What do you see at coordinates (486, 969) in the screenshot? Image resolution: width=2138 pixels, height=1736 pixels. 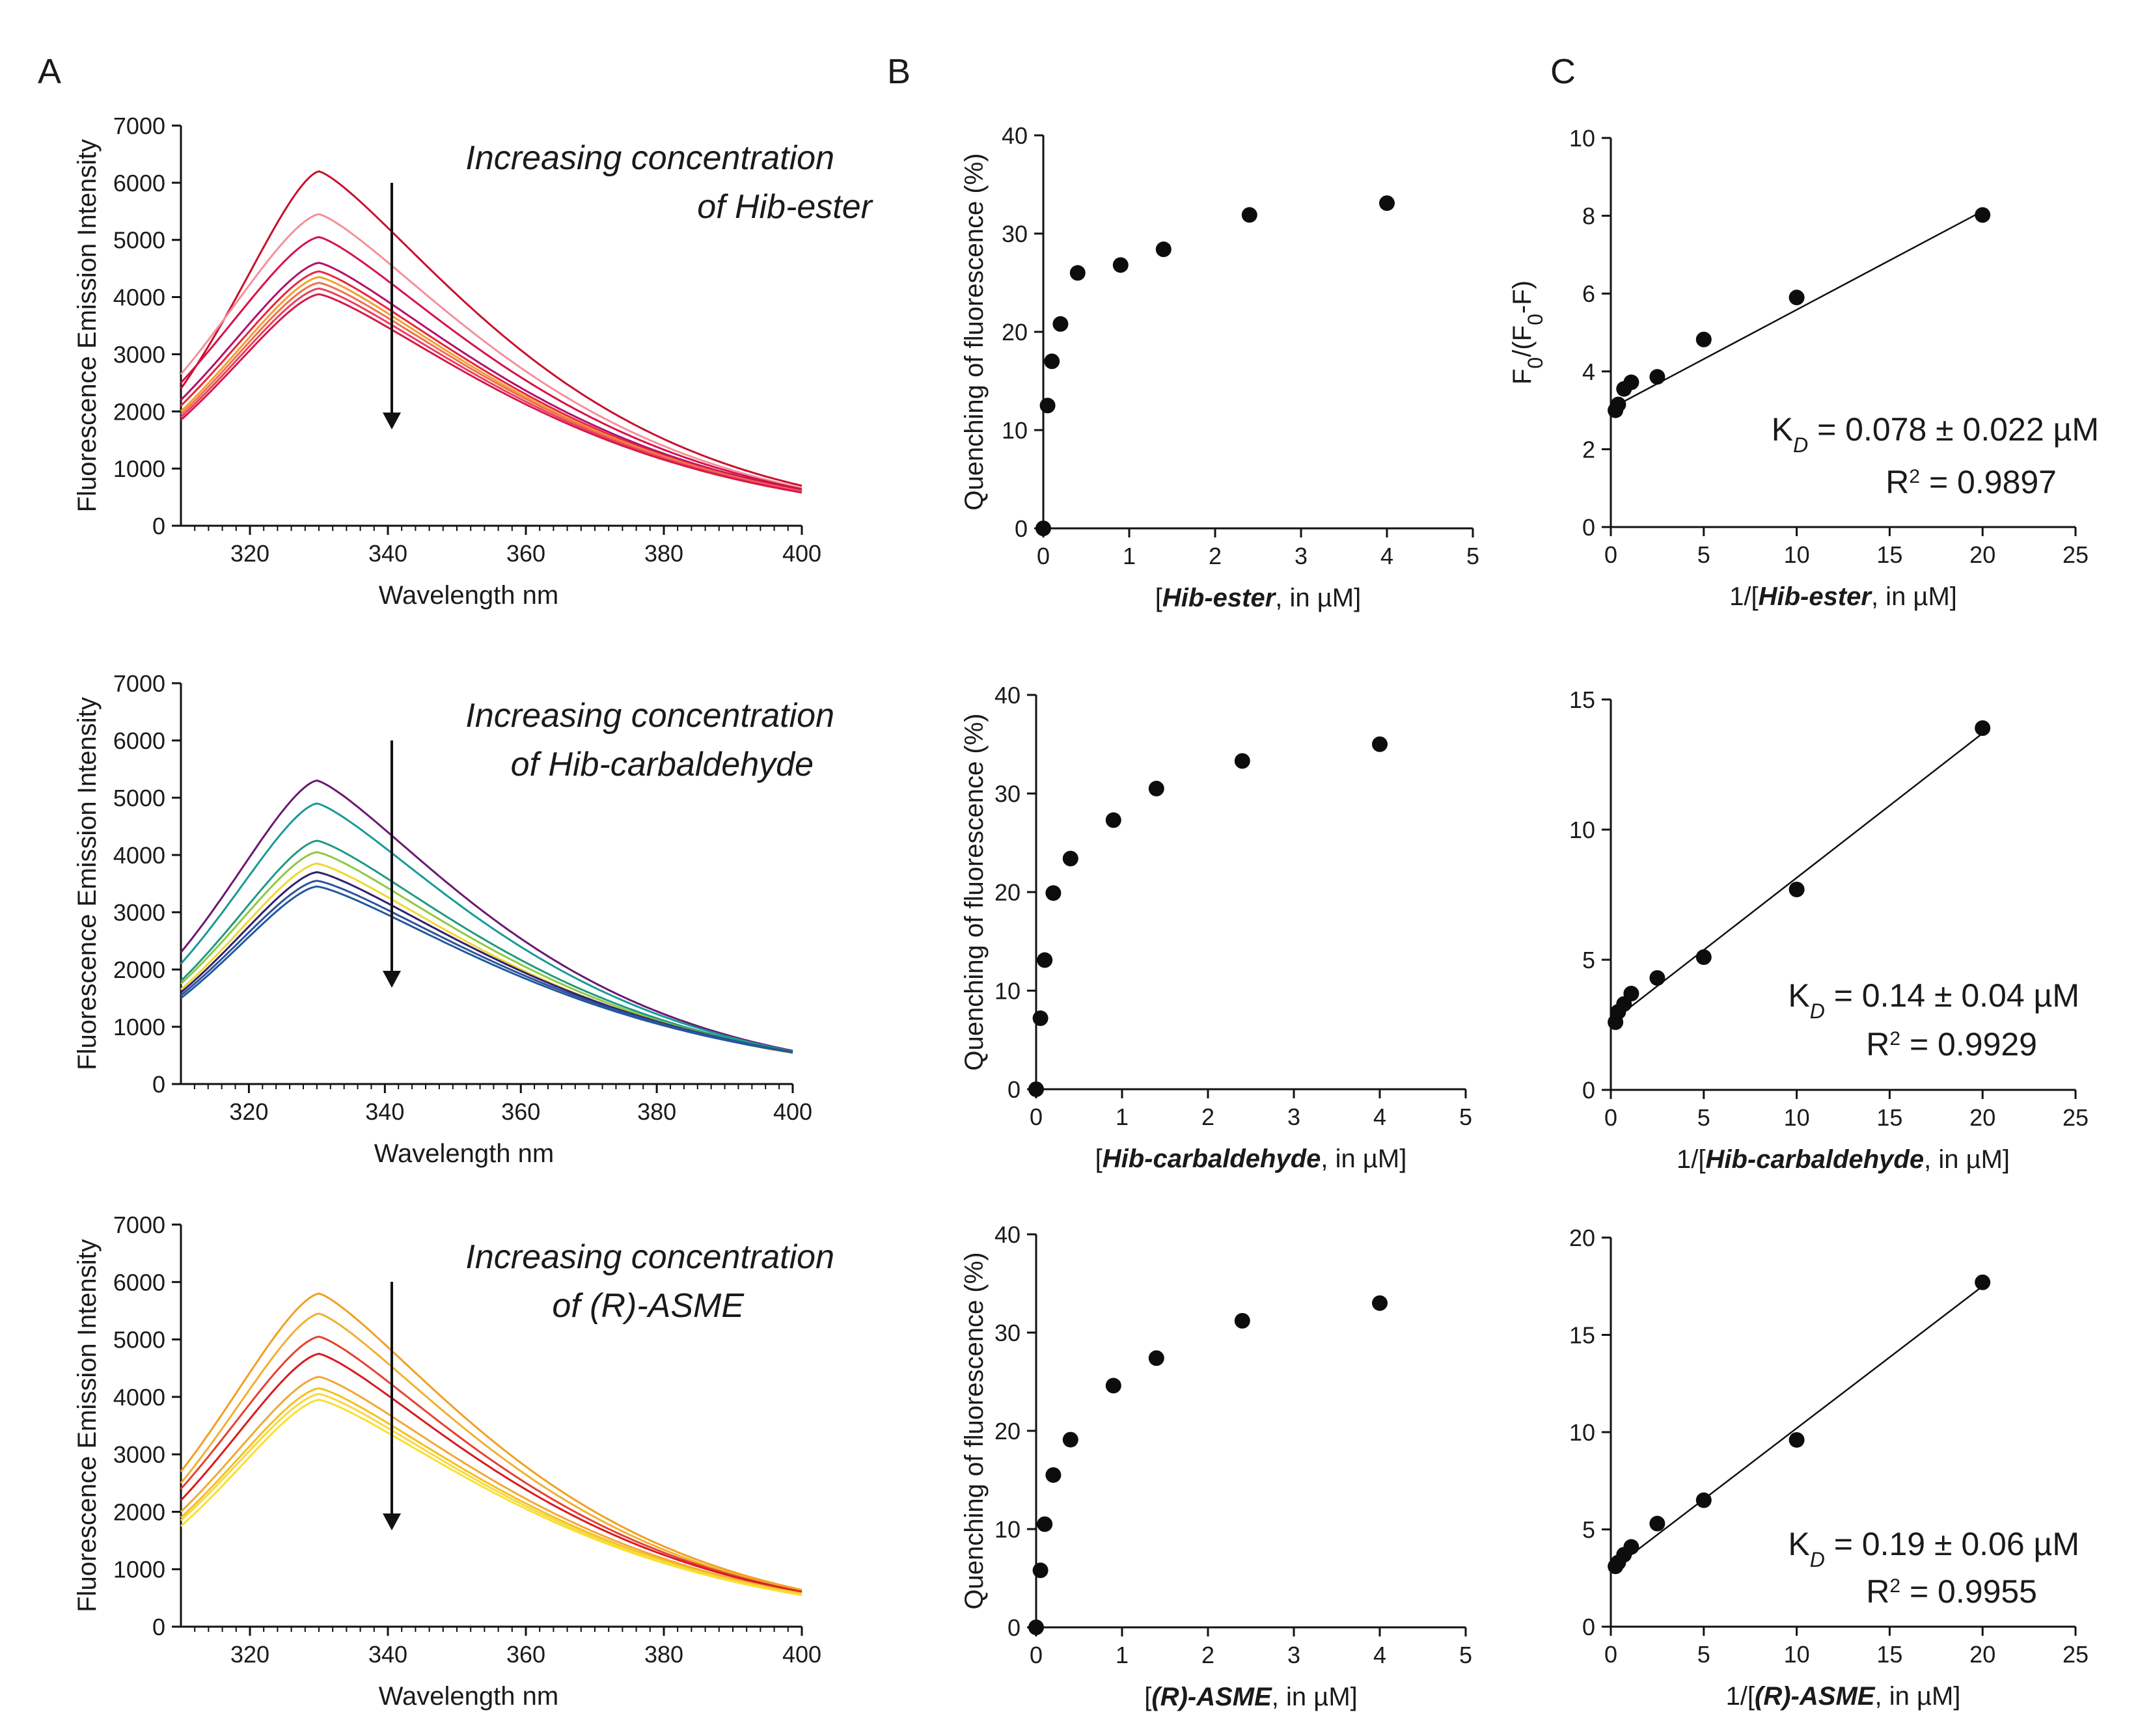 I see `spectrum-line-c8` at bounding box center [486, 969].